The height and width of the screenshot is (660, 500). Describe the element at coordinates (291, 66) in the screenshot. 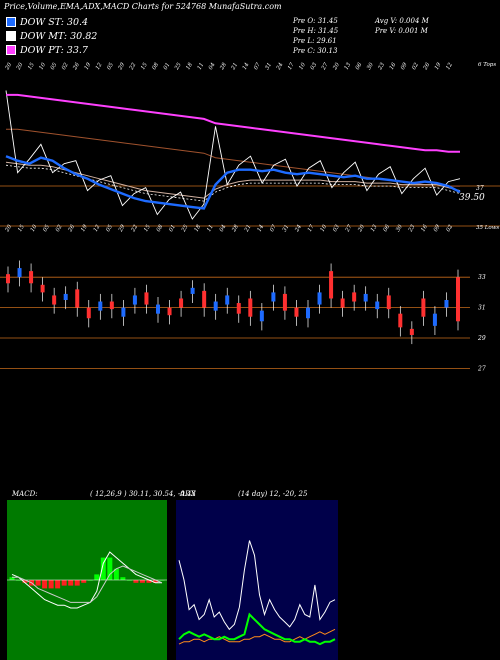

I see `top-tick-label: 17` at that location.